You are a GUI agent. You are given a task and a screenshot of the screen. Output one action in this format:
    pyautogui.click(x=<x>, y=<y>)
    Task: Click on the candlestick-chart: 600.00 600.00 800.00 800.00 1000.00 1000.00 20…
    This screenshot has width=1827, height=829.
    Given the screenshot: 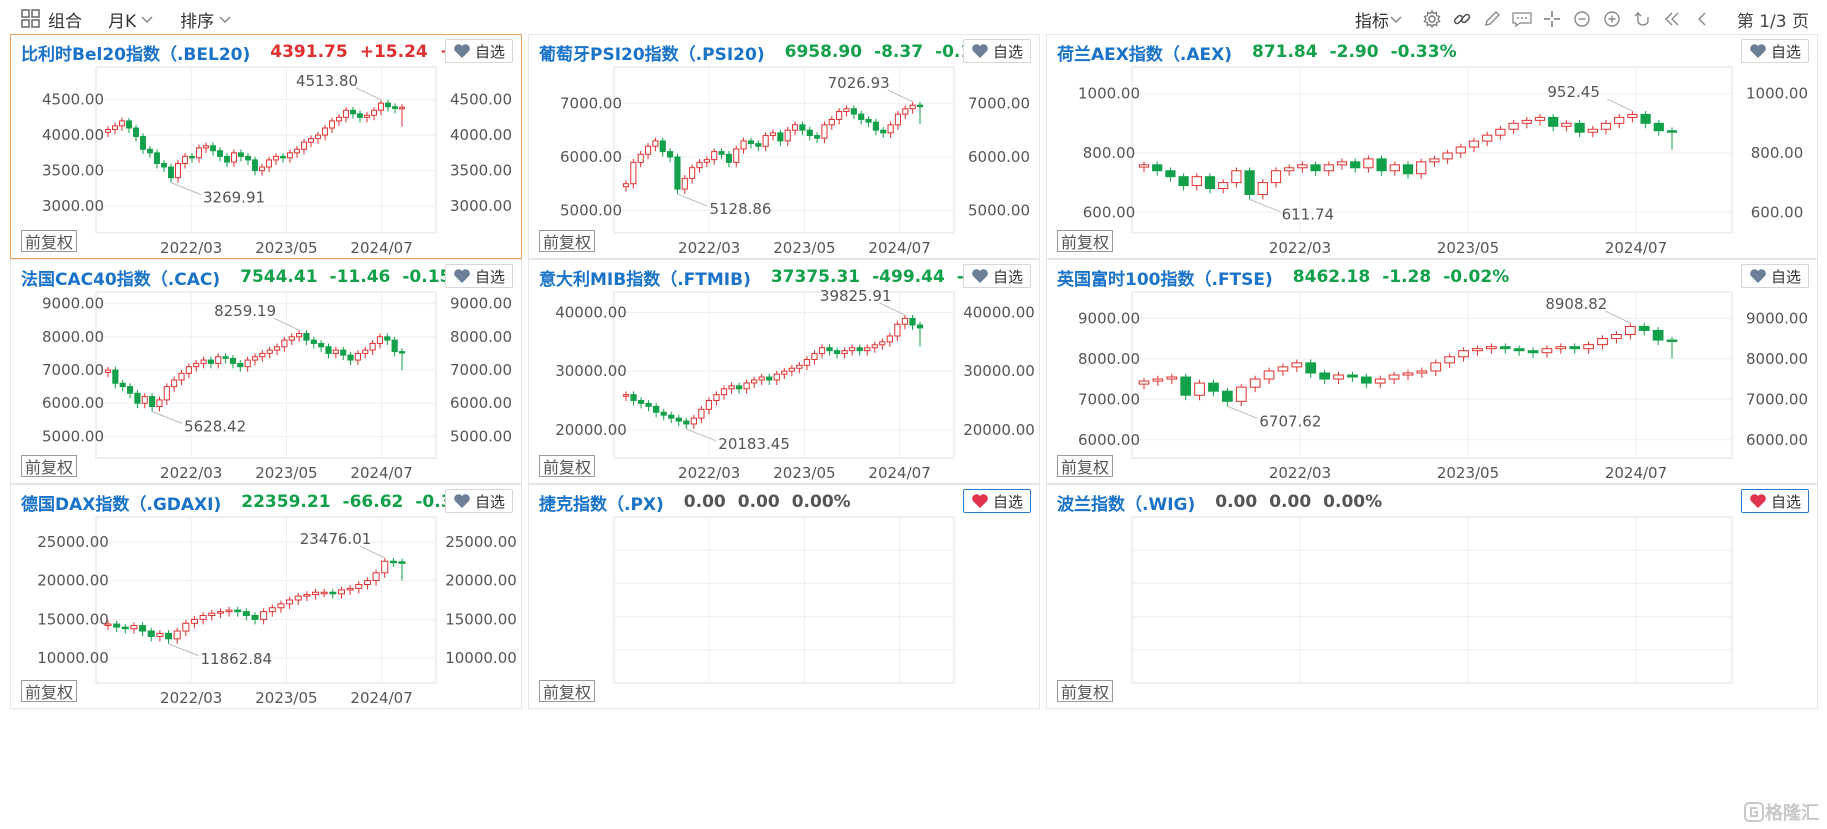 What is the action you would take?
    pyautogui.click(x=1433, y=147)
    